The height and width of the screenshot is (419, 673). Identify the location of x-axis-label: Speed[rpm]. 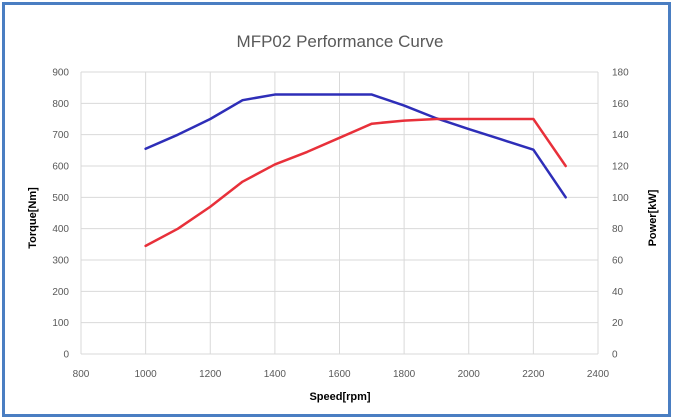
(339, 397).